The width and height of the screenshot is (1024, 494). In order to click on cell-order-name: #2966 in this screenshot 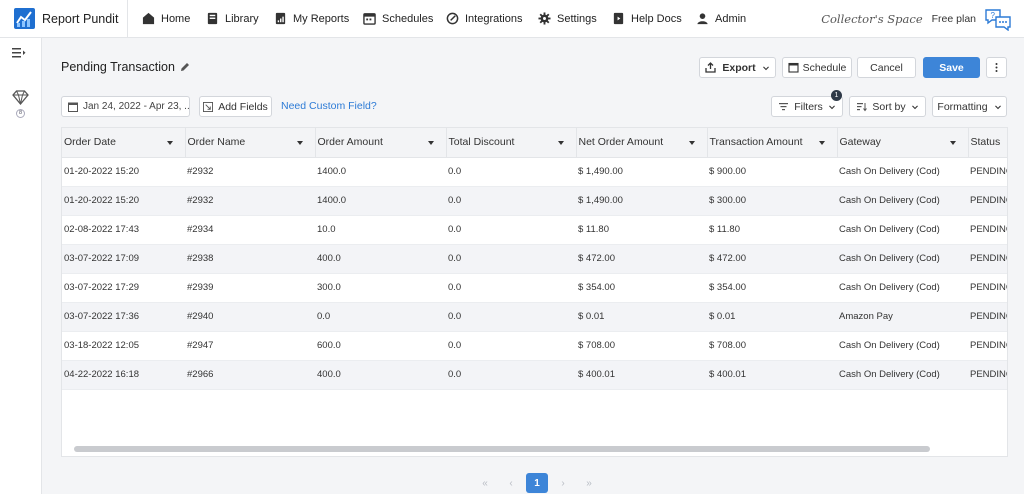, I will do `click(250, 375)`.